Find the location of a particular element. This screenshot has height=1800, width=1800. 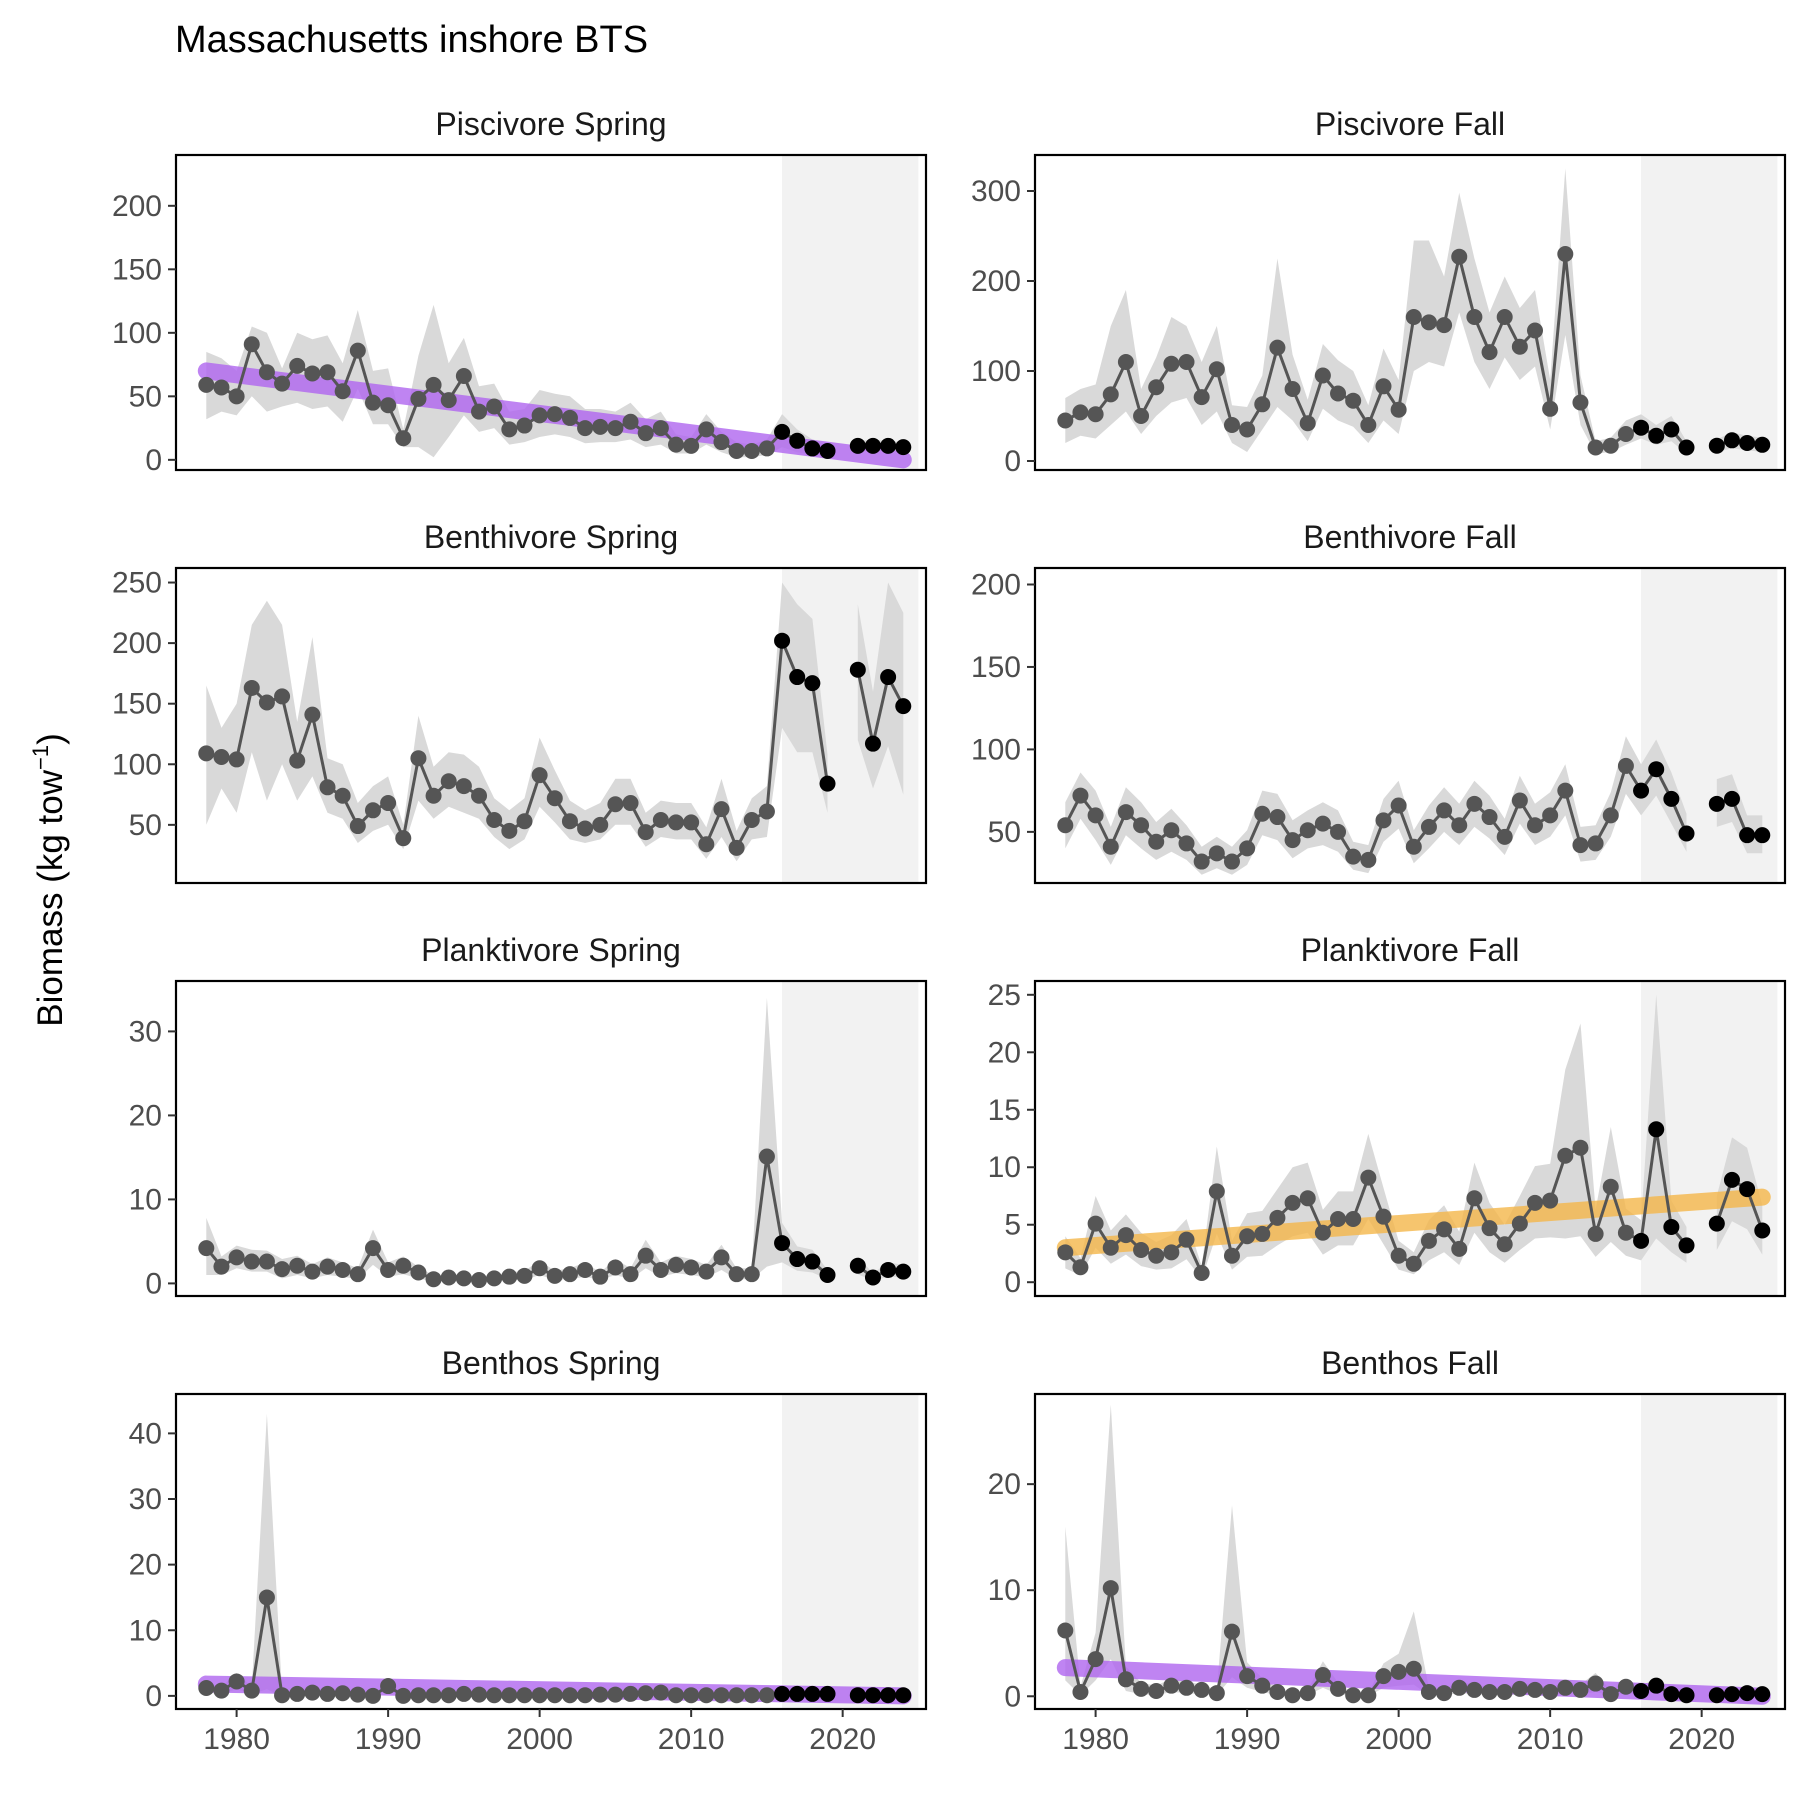

y-tick-label: 5 is located at coordinates (1012, 1225).